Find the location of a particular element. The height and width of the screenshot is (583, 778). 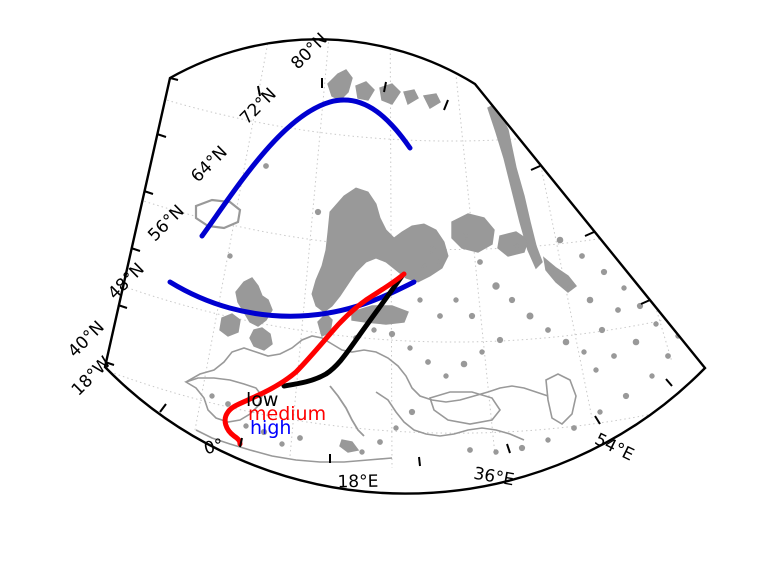

series-line-high-arctic is located at coordinates (306, 168).